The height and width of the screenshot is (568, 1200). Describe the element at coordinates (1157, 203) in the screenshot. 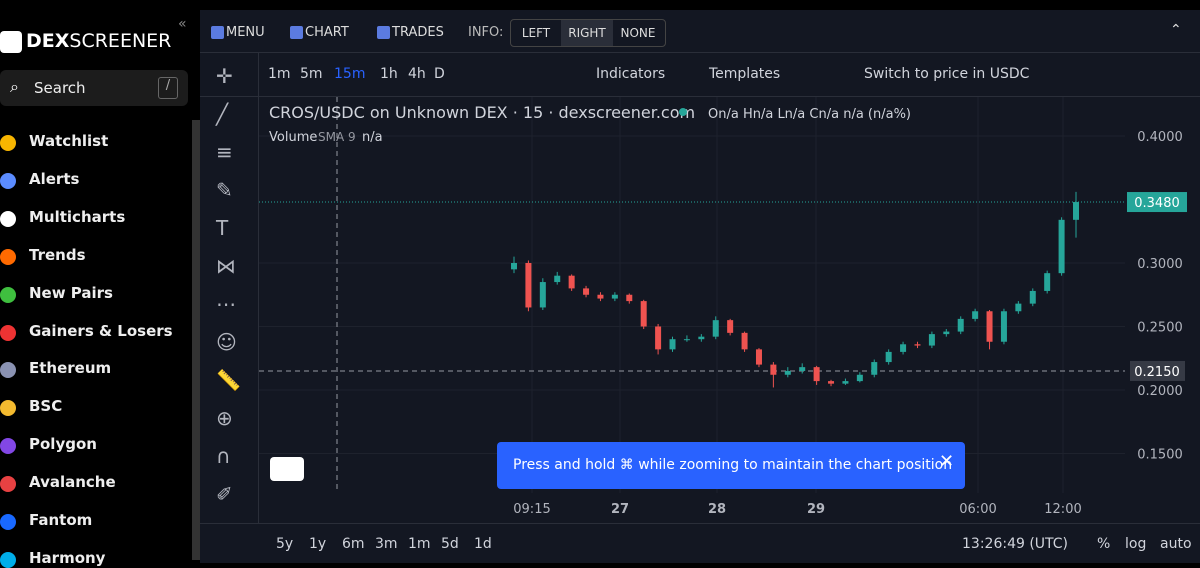

I see `last-price-label: 0.3480` at that location.